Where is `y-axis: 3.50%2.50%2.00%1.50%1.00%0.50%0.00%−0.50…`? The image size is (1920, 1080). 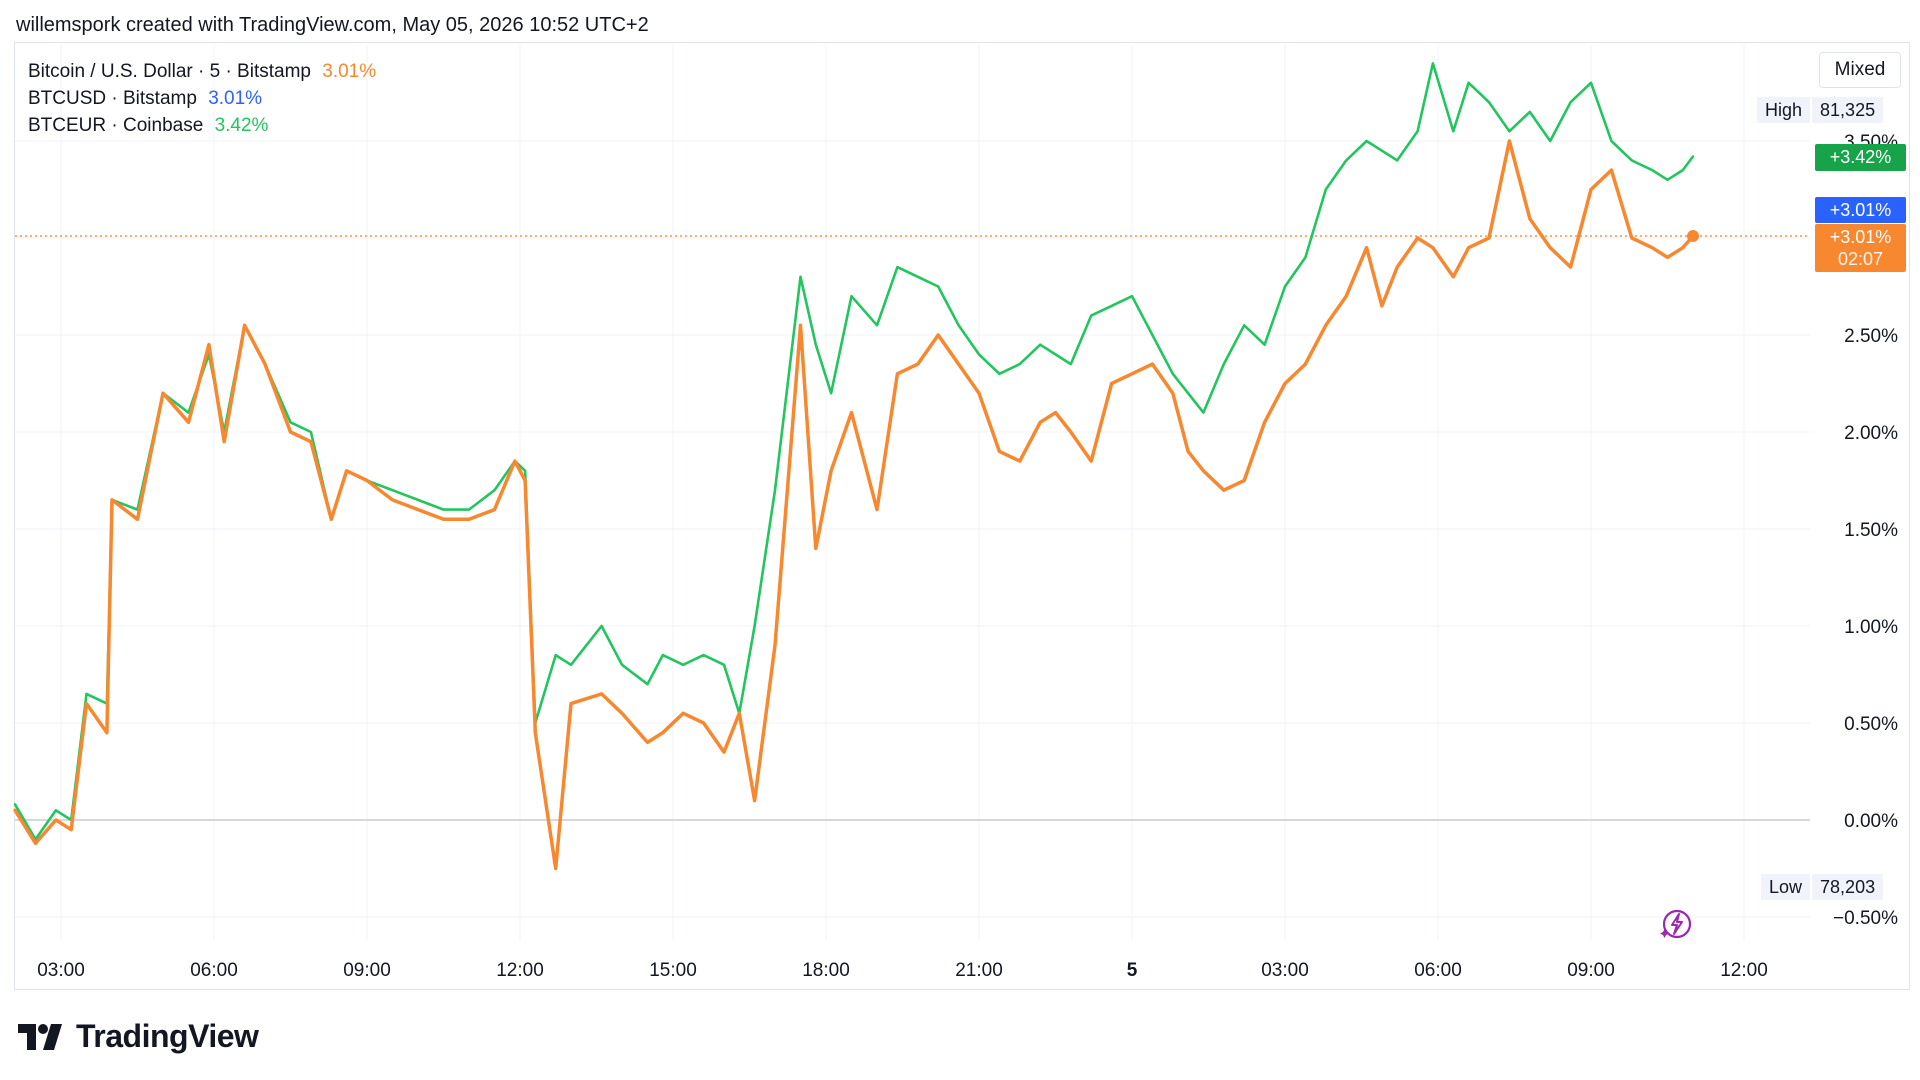 y-axis: 3.50%2.50%2.00%1.50%1.00%0.50%0.00%−0.50… is located at coordinates (1865, 530).